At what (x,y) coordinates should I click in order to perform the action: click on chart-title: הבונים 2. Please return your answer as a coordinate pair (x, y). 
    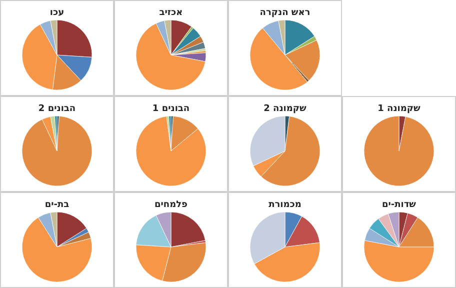
    Looking at the image, I should click on (57, 109).